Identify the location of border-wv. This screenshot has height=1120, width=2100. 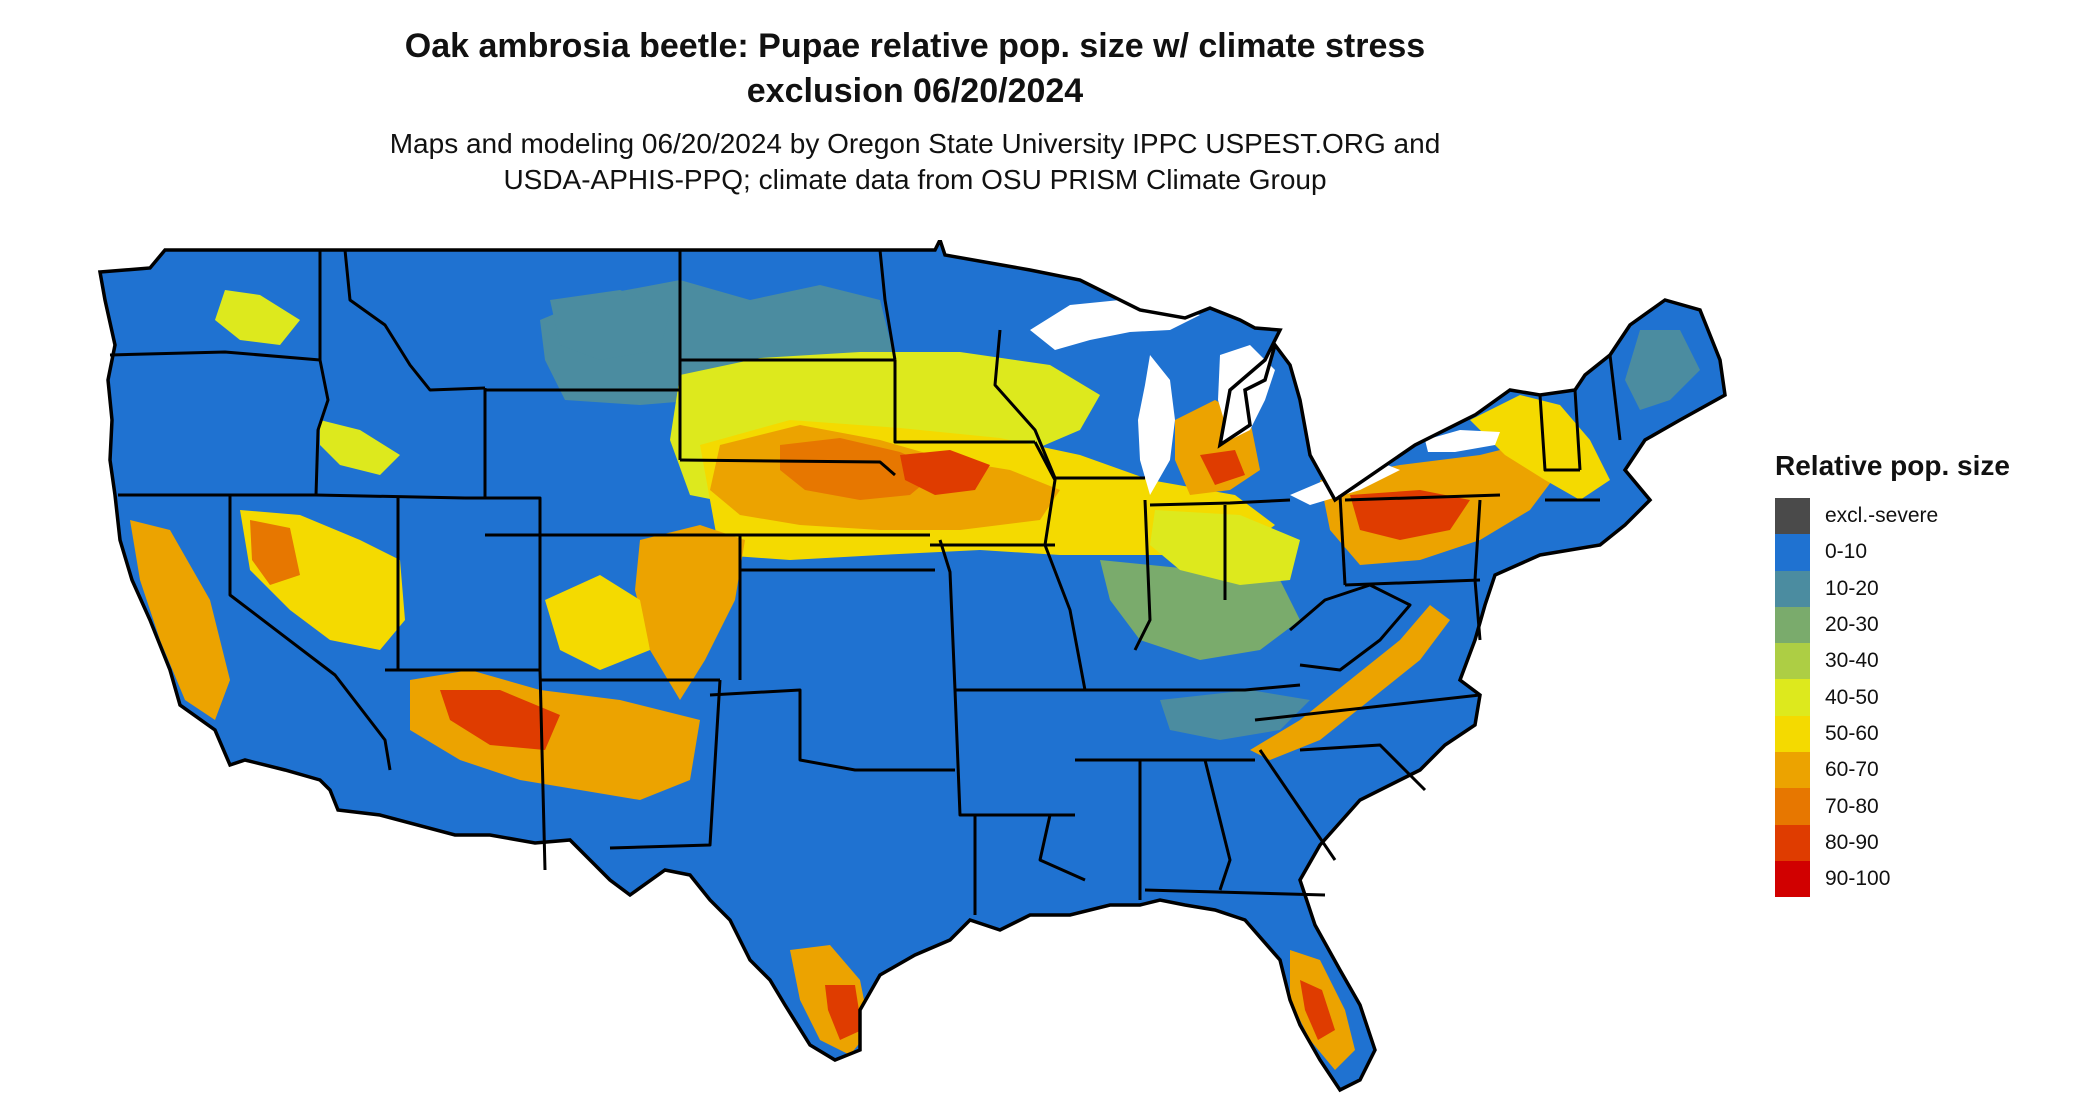
(1350, 627).